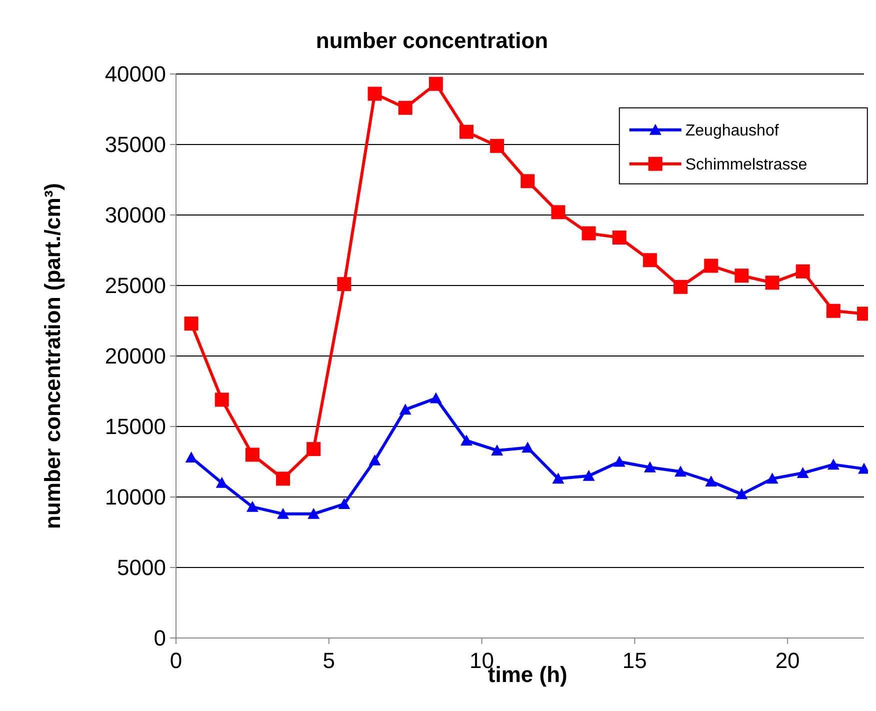 The height and width of the screenshot is (711, 876). What do you see at coordinates (634, 660) in the screenshot?
I see `x-tick-label: 15` at bounding box center [634, 660].